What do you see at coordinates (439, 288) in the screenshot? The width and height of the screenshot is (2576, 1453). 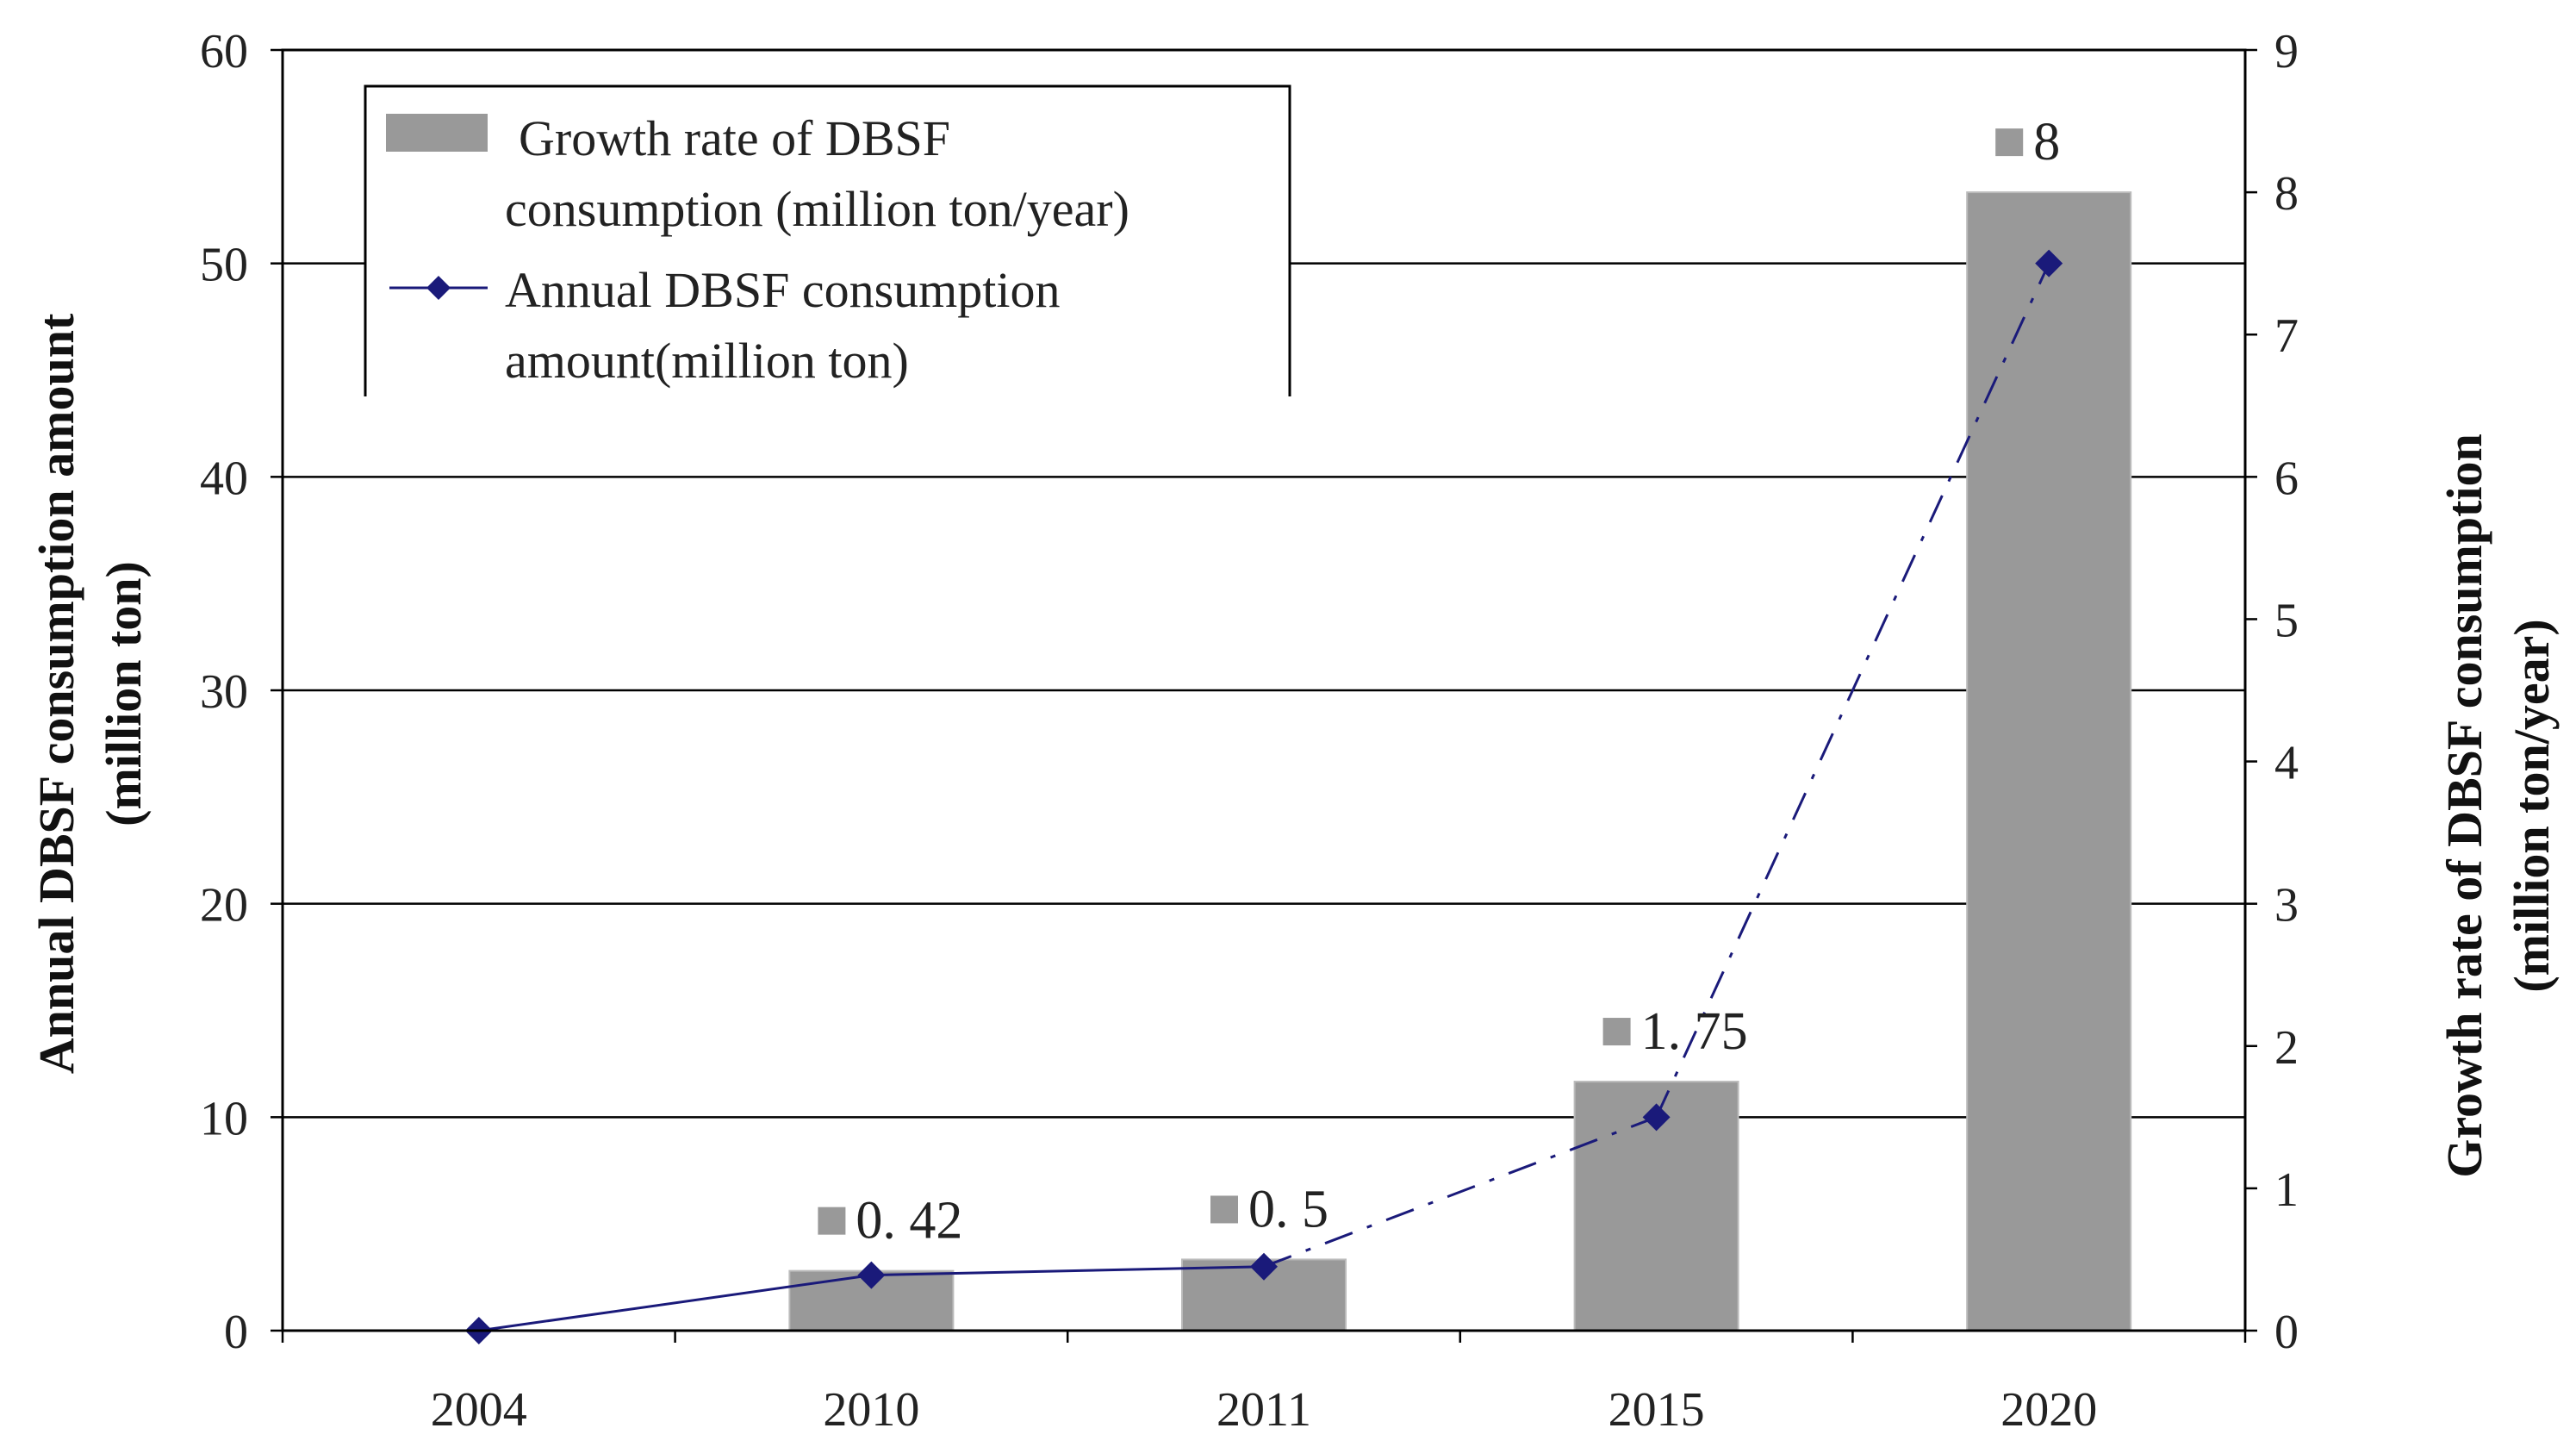 I see `legend-diamond-marker` at bounding box center [439, 288].